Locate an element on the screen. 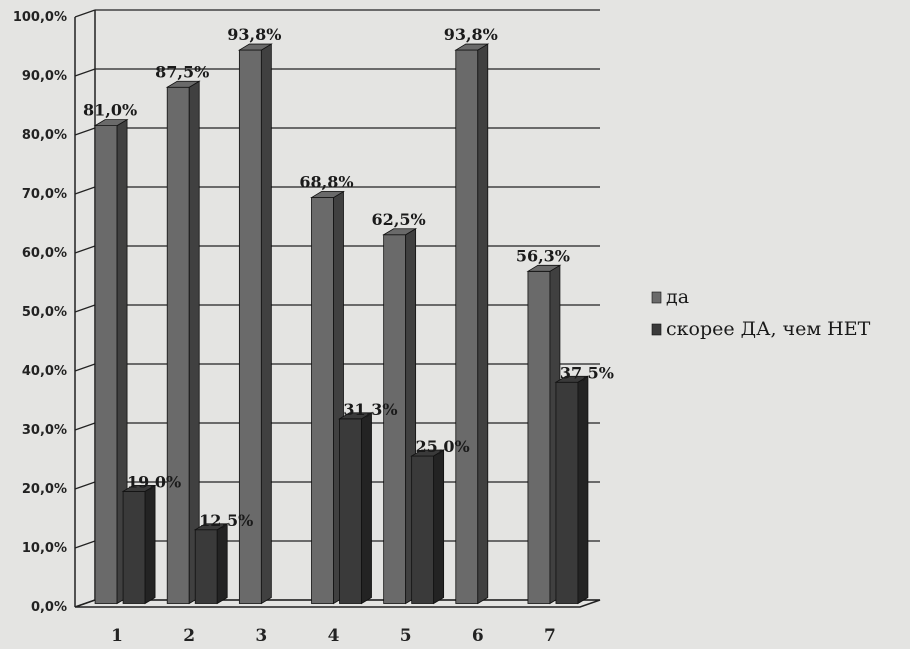 The image size is (910, 649). y-tick-label: 60,0% is located at coordinates (44, 253).